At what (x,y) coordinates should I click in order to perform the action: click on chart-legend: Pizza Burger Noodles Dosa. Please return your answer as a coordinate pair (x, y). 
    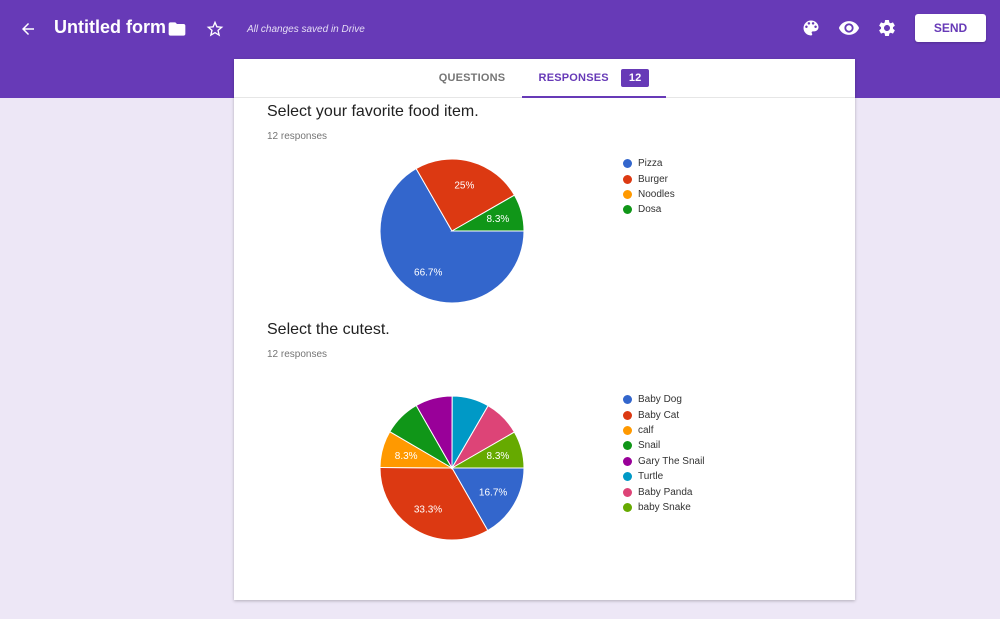
    Looking at the image, I should click on (649, 187).